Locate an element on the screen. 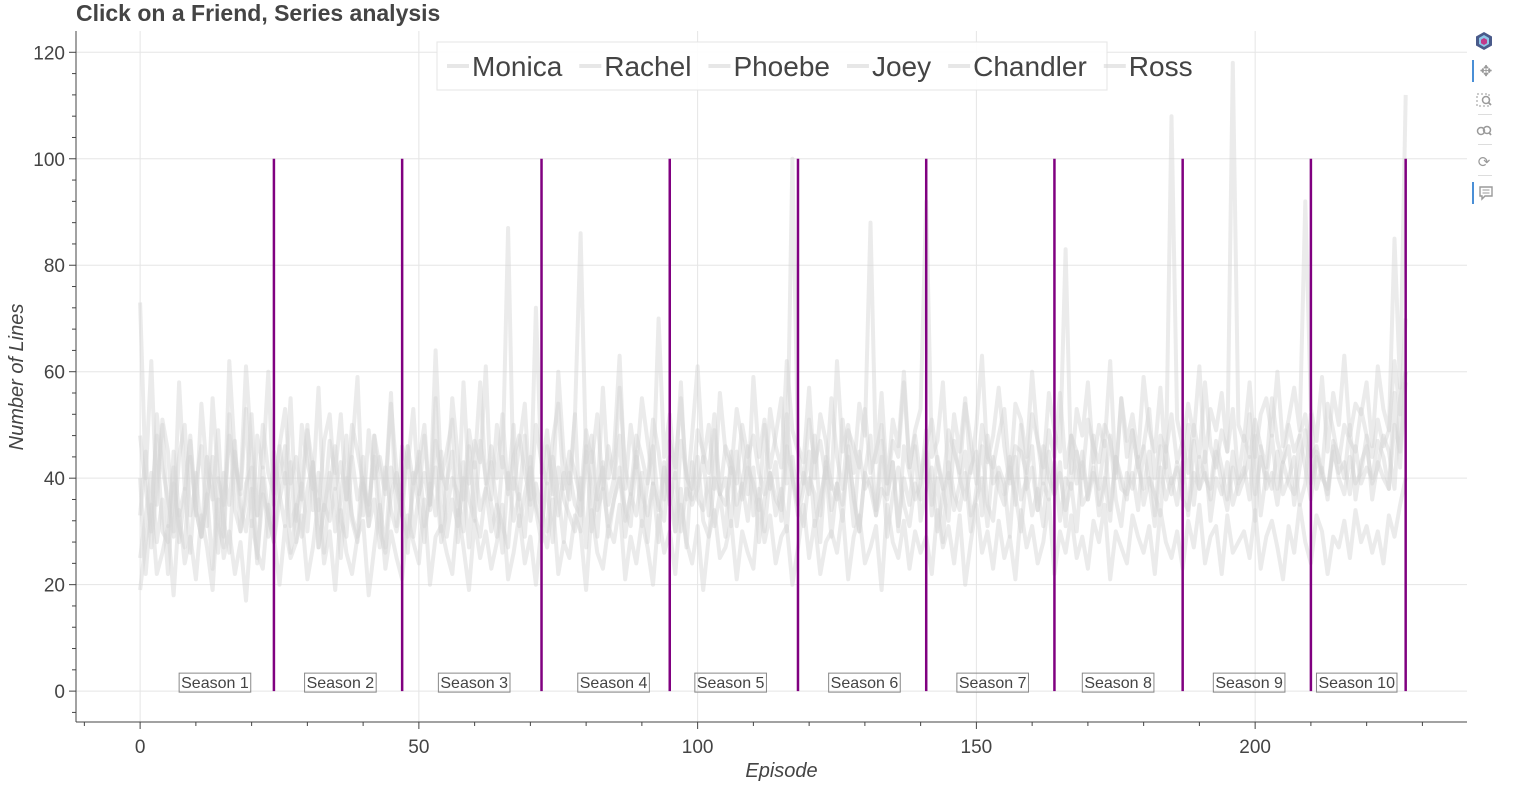 The height and width of the screenshot is (793, 1523). season-label: Season 5 is located at coordinates (730, 682).